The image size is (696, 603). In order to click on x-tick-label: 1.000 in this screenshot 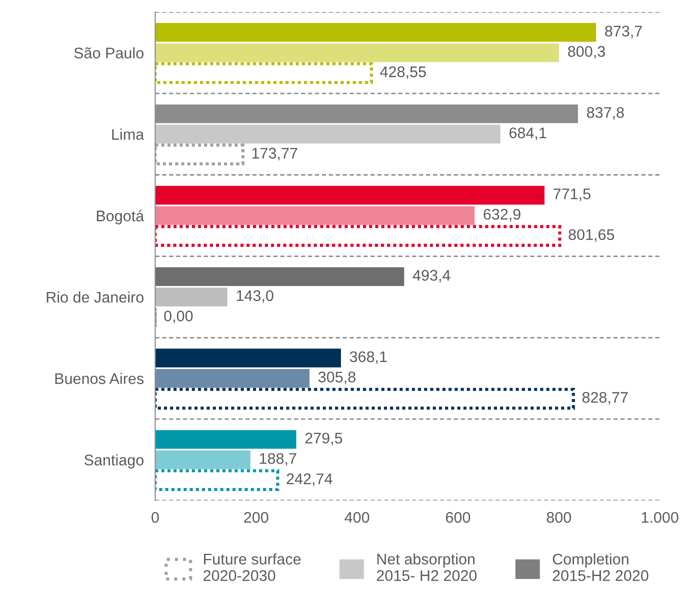, I will do `click(660, 517)`.